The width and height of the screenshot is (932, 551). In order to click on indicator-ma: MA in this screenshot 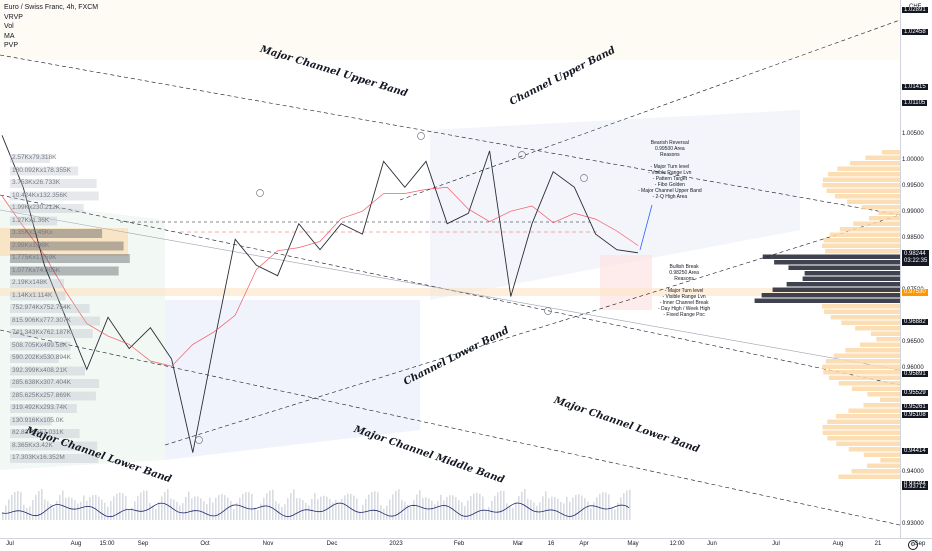, I will do `click(9, 36)`.